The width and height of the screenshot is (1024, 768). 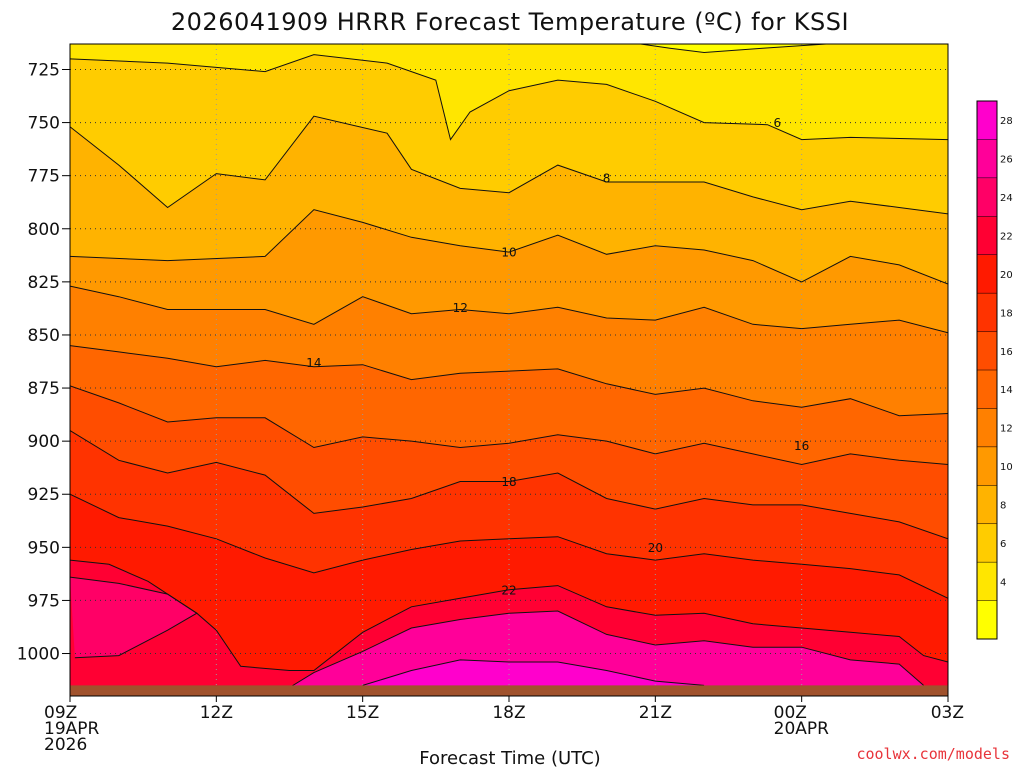 I want to click on x-axis-title: Forecast Time (UTC), so click(x=509, y=758).